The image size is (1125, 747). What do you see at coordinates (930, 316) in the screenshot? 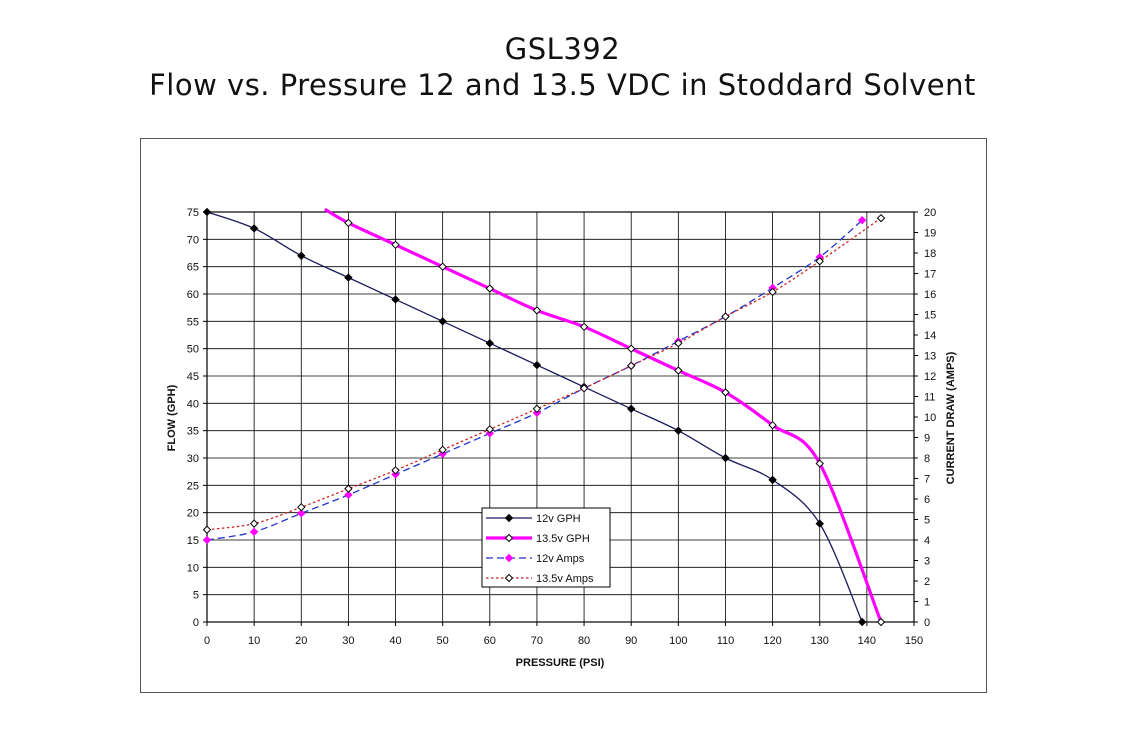
I see `y2-tick-label: 15` at bounding box center [930, 316].